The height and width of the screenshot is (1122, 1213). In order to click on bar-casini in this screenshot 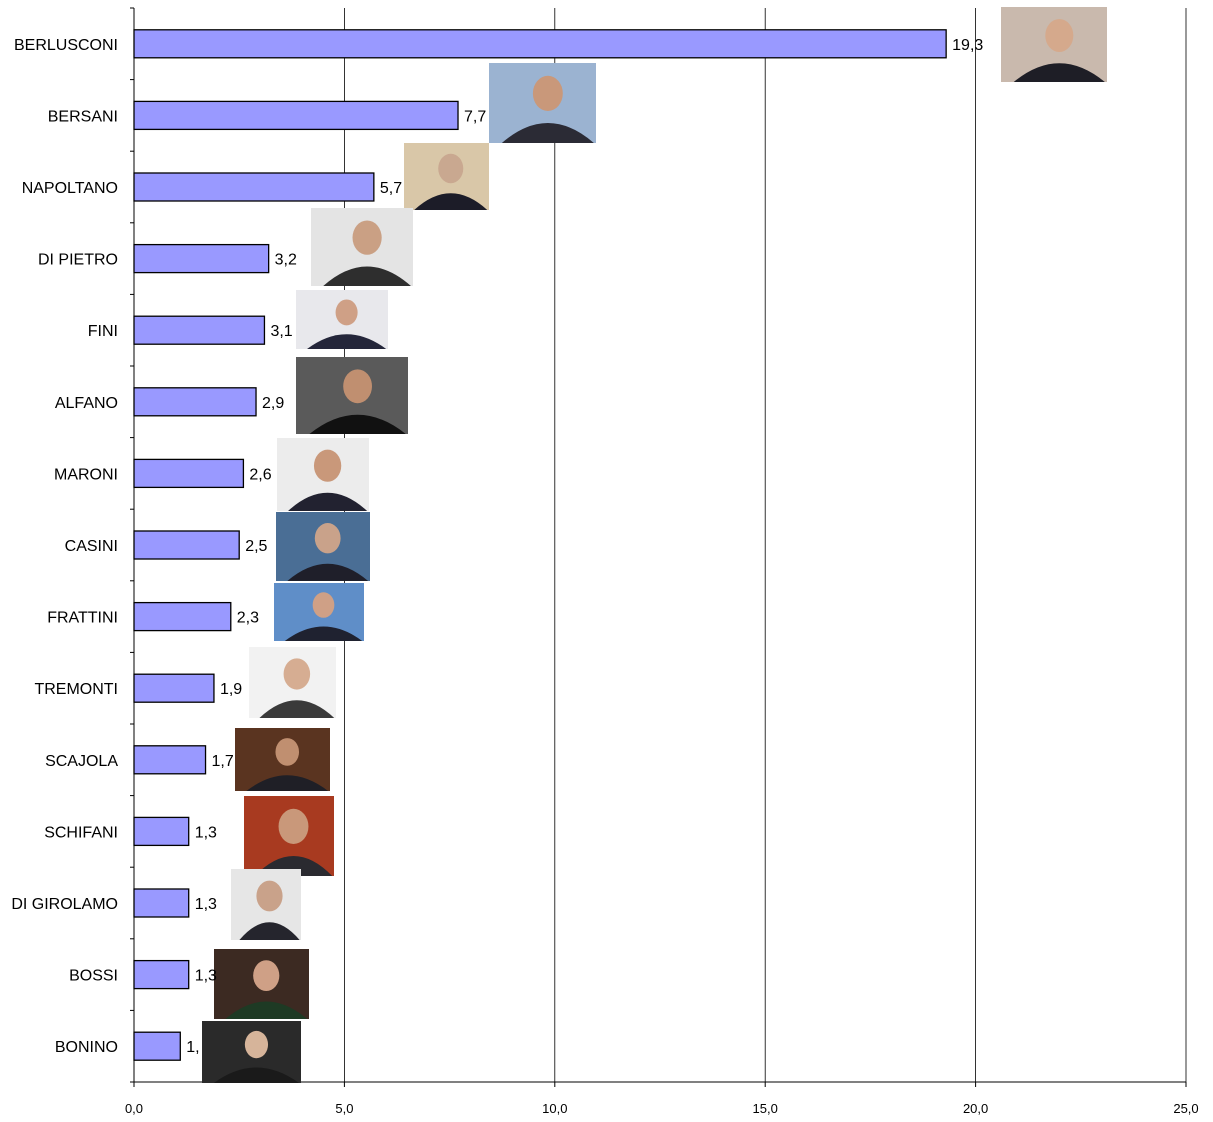, I will do `click(186, 545)`.